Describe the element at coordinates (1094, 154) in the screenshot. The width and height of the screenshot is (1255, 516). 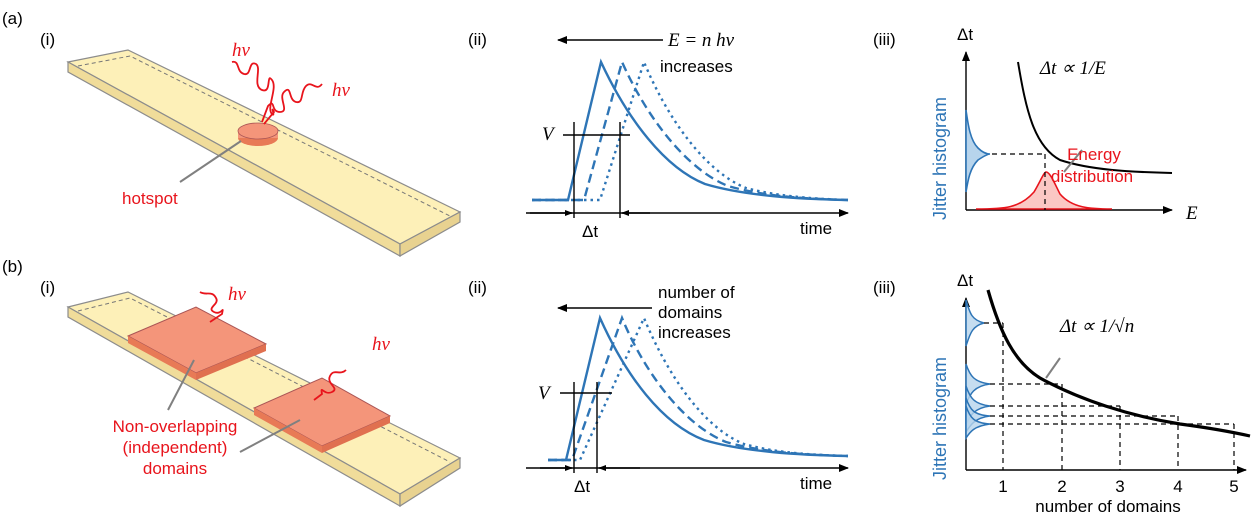
I see `energy-label-1: Energy` at that location.